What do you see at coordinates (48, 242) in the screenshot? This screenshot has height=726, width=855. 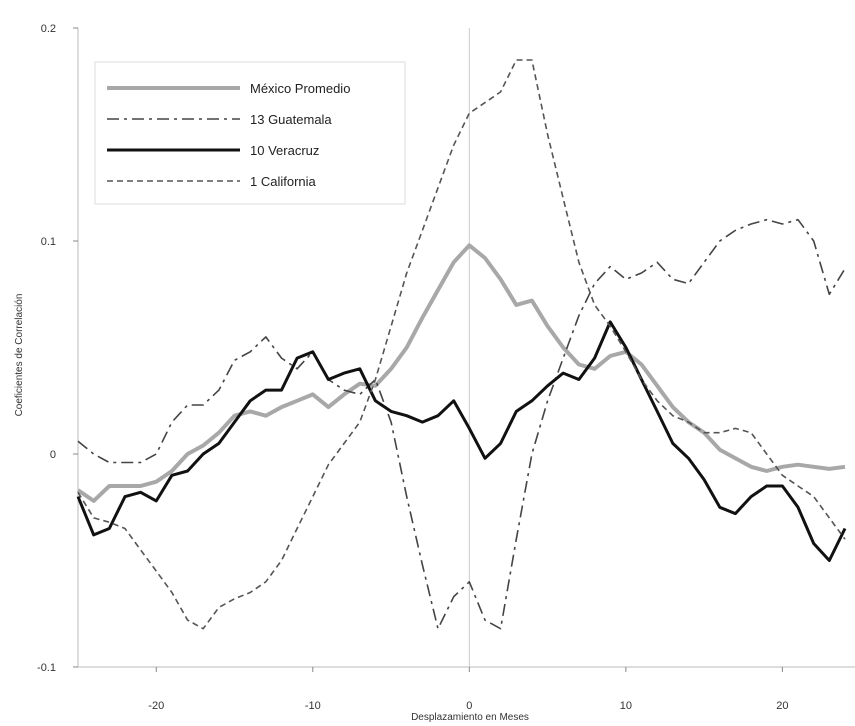 I see `y-tick-label: 0.1` at bounding box center [48, 242].